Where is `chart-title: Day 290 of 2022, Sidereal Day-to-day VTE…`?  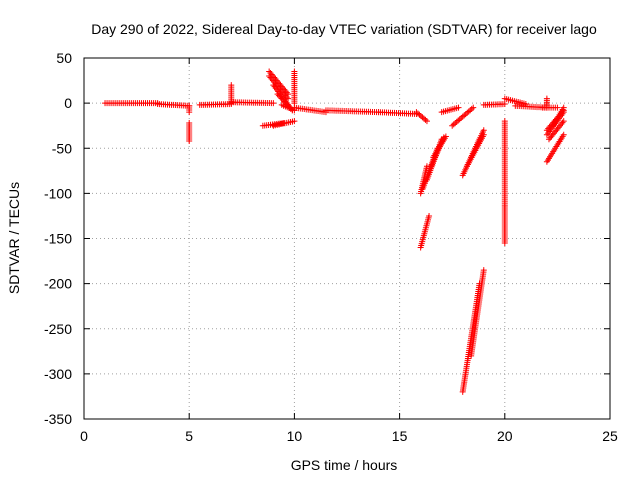
chart-title: Day 290 of 2022, Sidereal Day-to-day VTE… is located at coordinates (344, 29).